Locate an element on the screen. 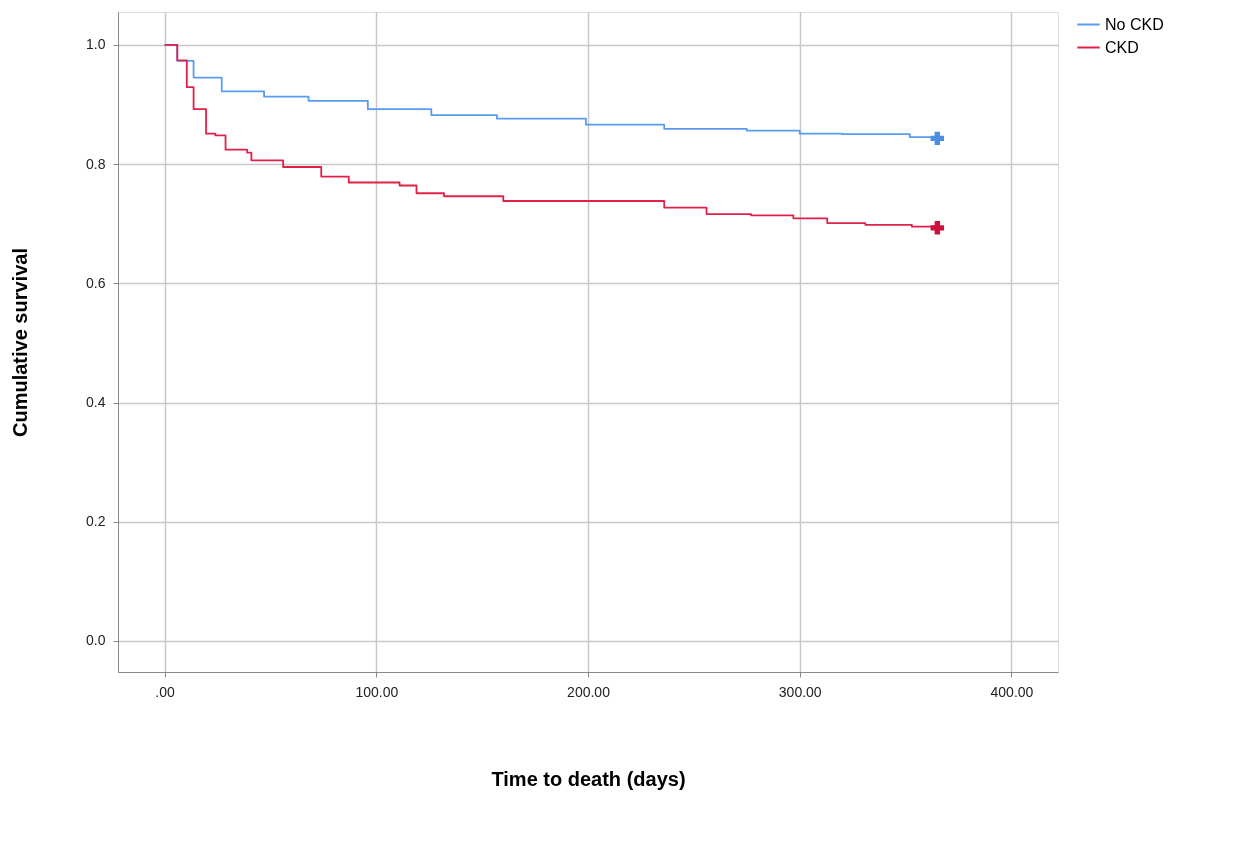 The width and height of the screenshot is (1258, 852). y-tick-label: 0.8 is located at coordinates (96, 163).